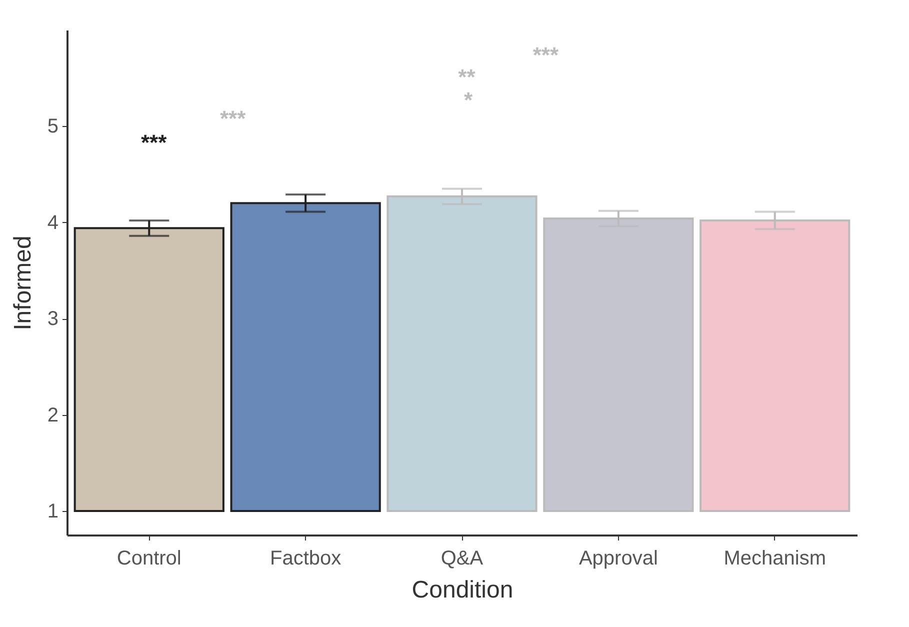 This screenshot has height=627, width=909. What do you see at coordinates (52, 415) in the screenshot?
I see `y-tick-label: 2` at bounding box center [52, 415].